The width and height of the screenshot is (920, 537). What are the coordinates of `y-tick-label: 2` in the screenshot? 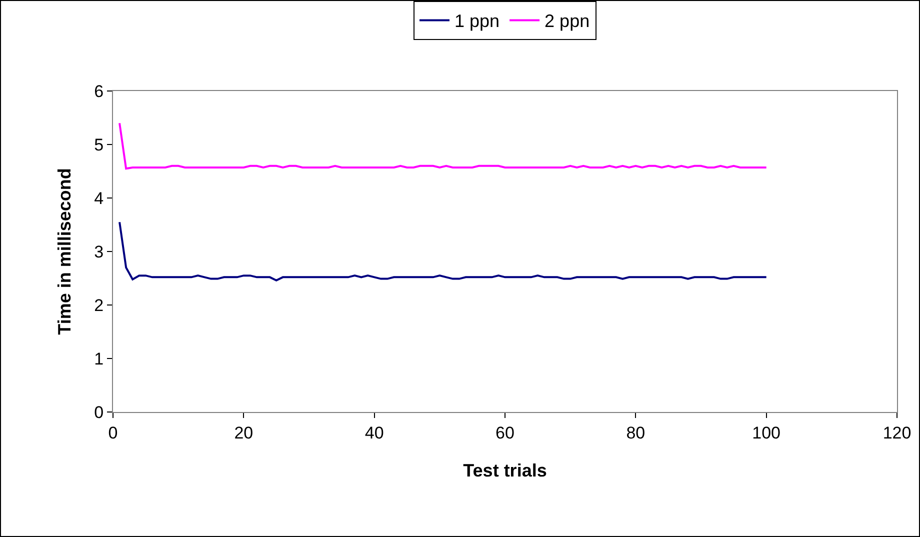 It's located at (99, 305).